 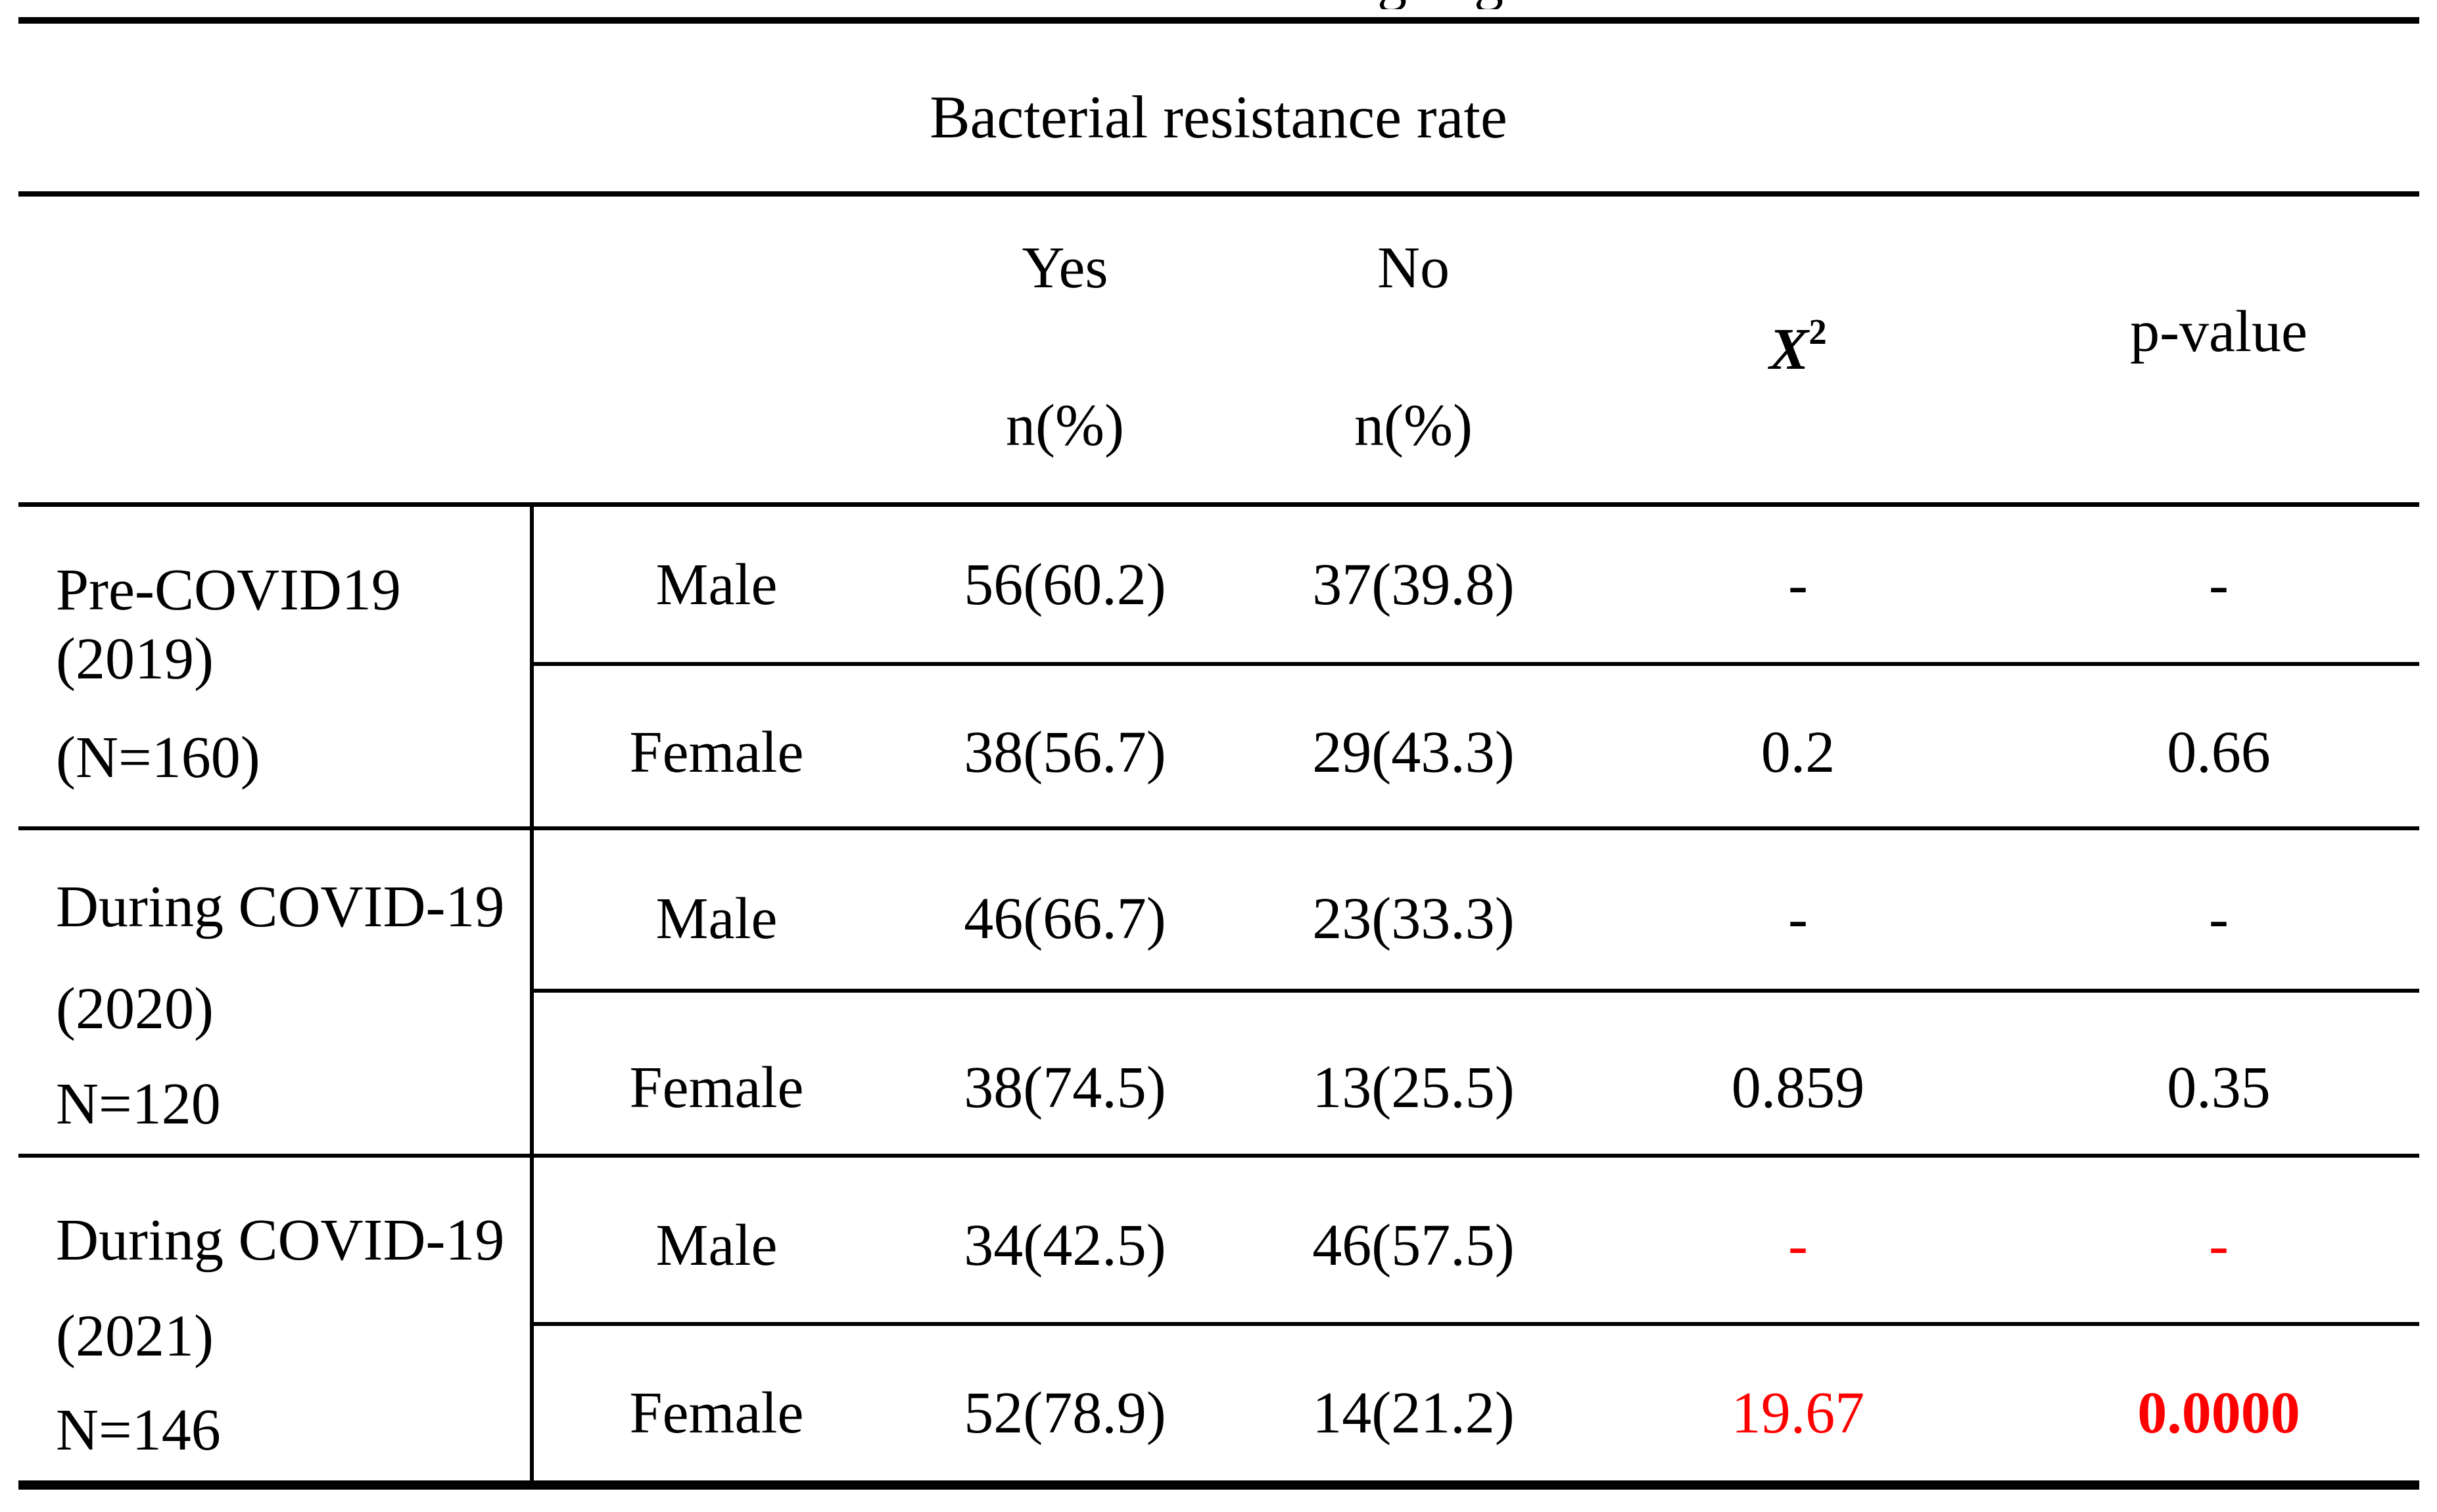 I want to click on period-label-line: Pre-COVID19, so click(x=228, y=590).